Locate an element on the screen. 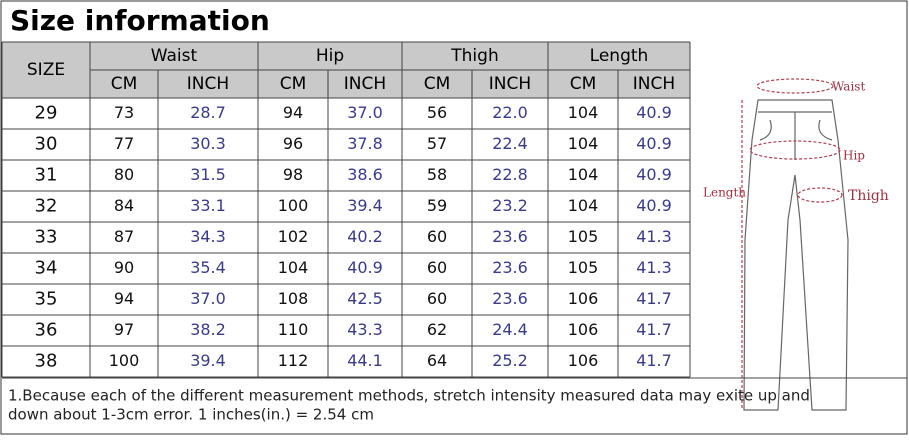  cell: 22.8 is located at coordinates (510, 174).